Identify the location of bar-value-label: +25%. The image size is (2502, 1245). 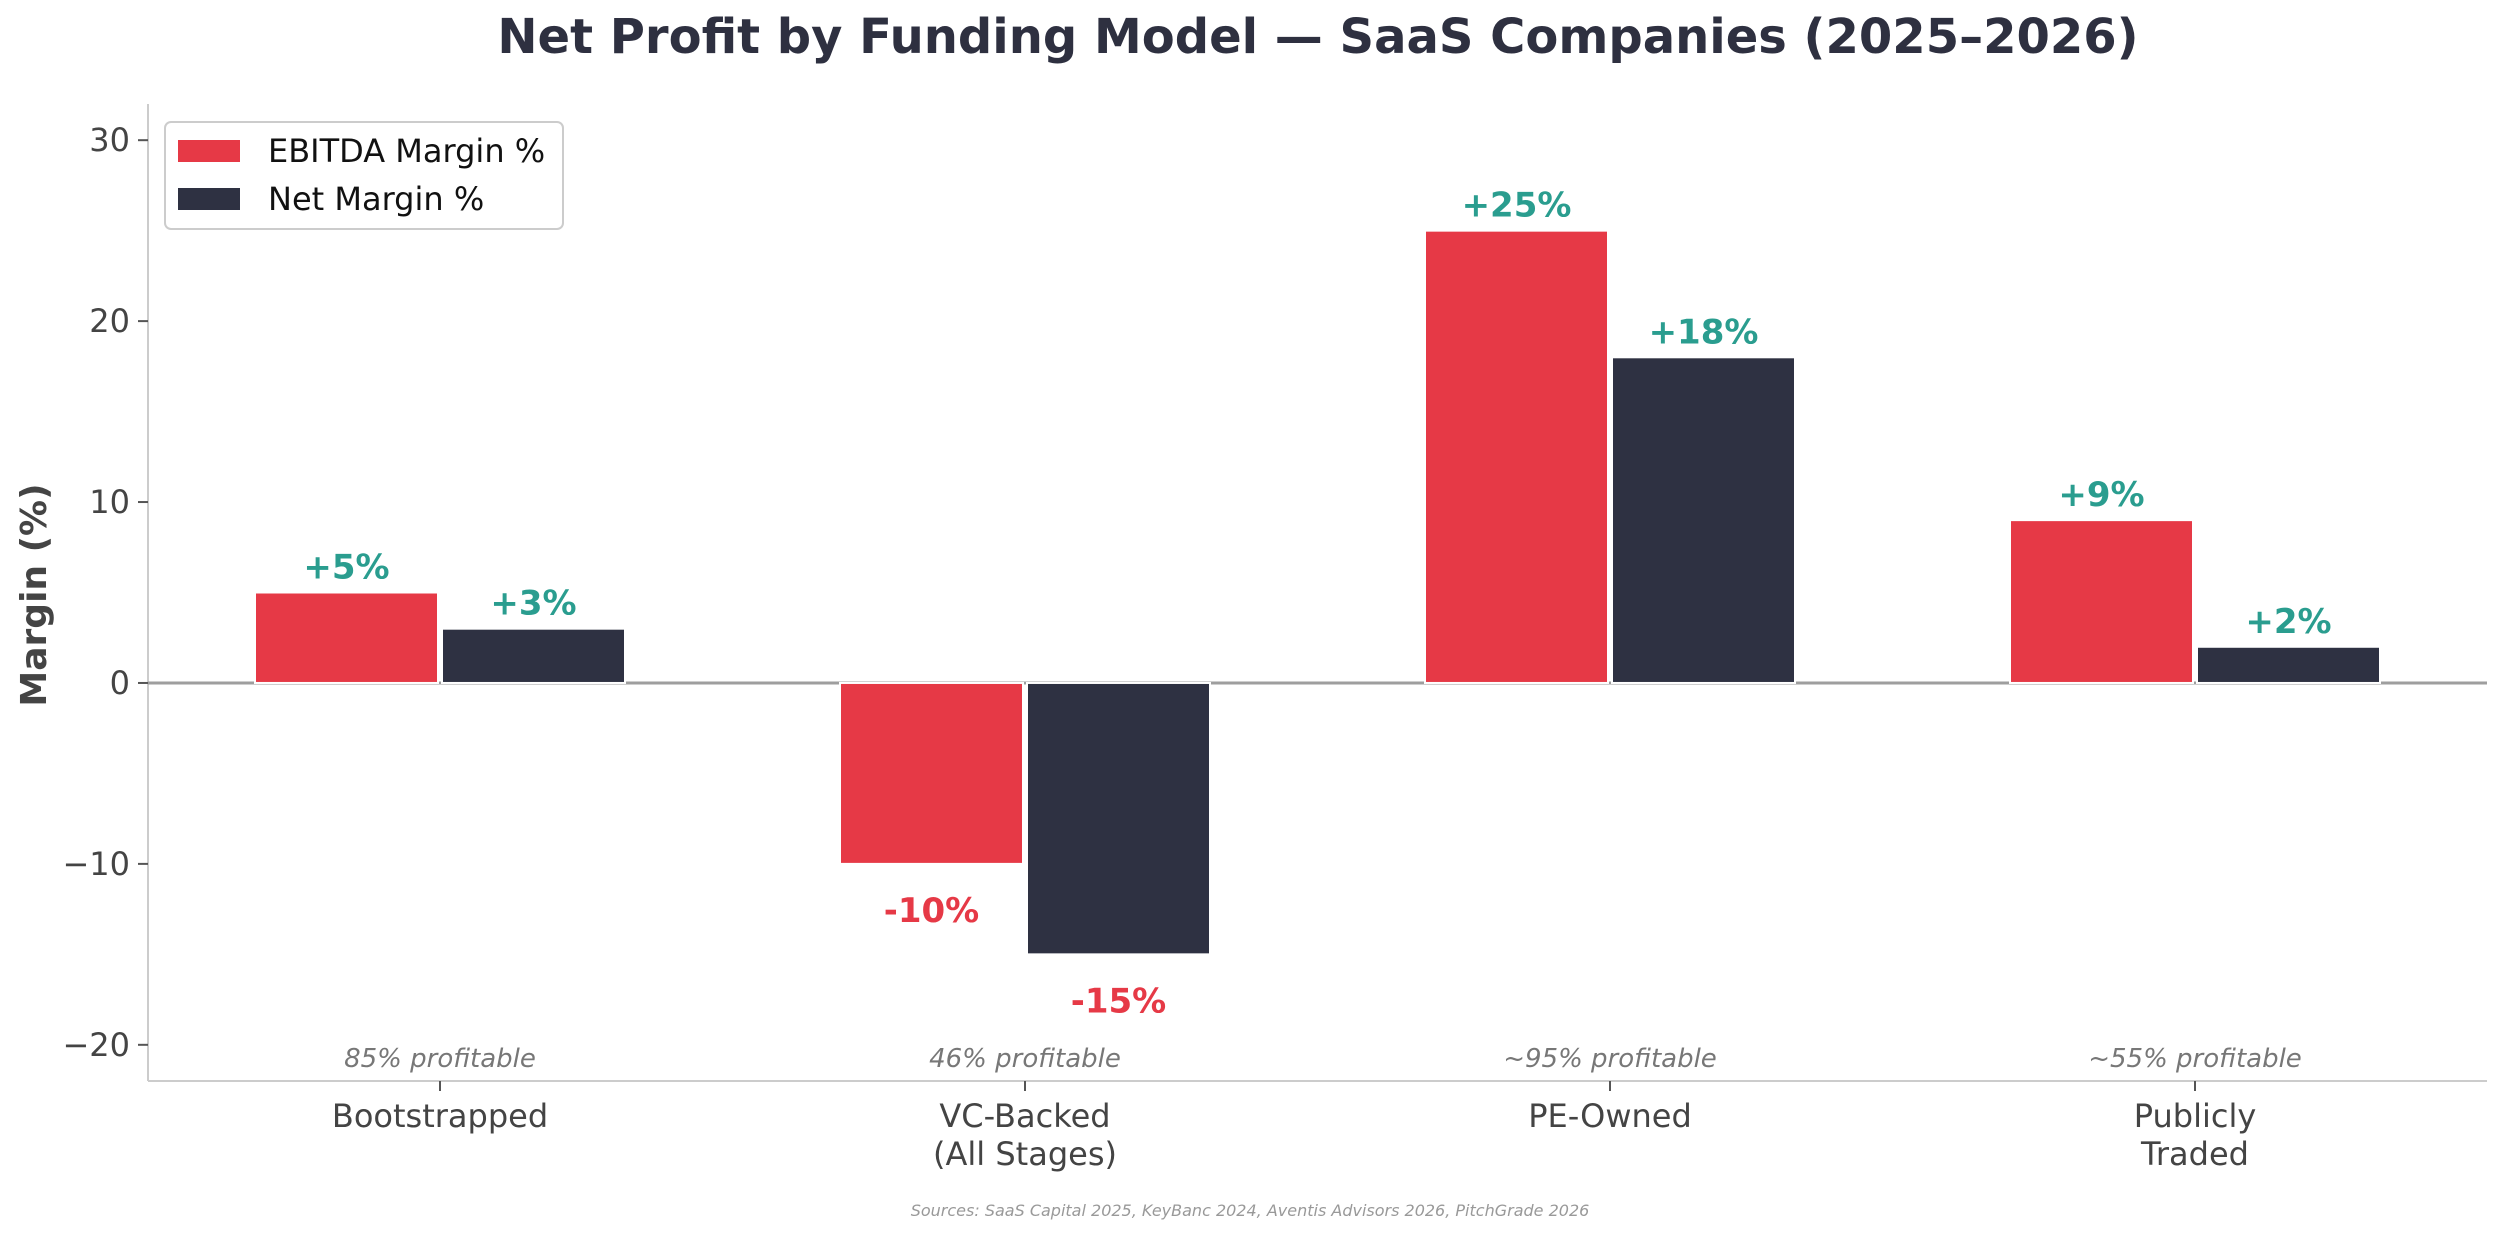
(1517, 206).